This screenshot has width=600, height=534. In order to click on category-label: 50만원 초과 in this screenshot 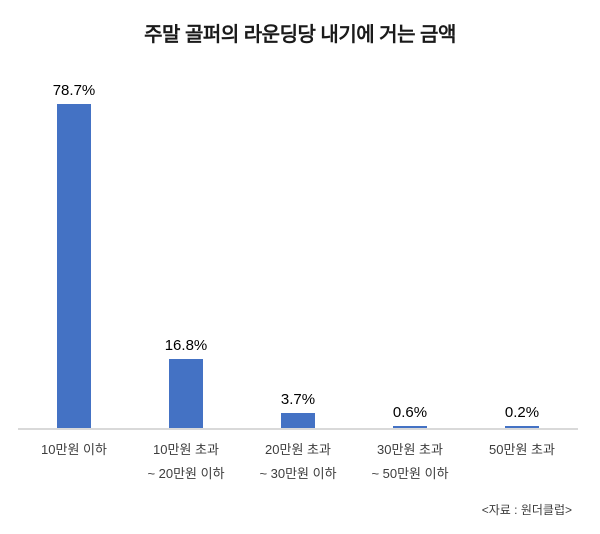, I will do `click(522, 449)`.